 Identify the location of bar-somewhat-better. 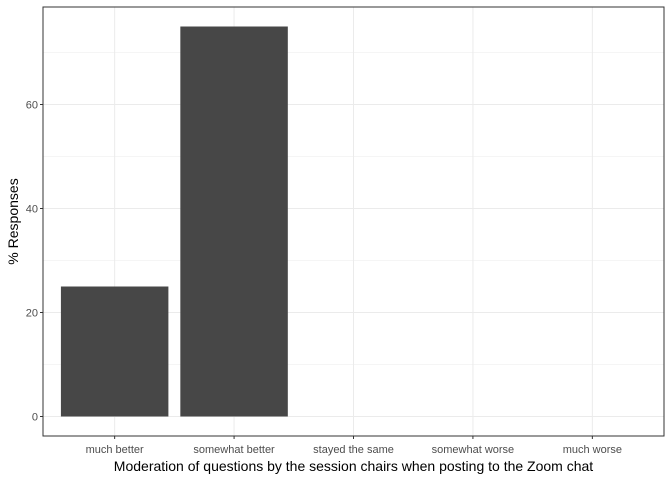
(234, 221).